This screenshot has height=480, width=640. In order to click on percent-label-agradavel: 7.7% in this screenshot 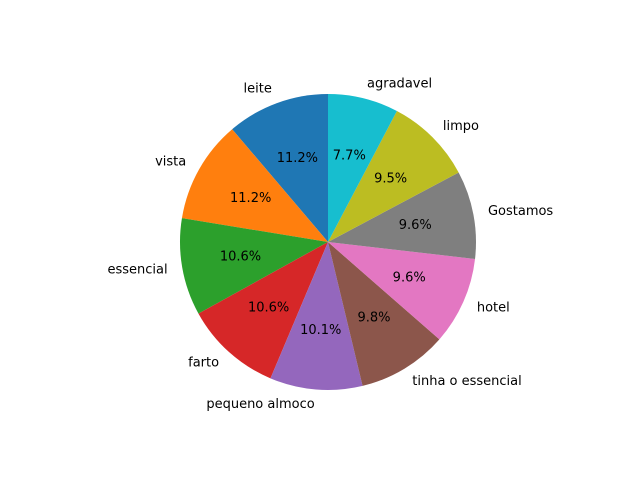, I will do `click(349, 155)`.